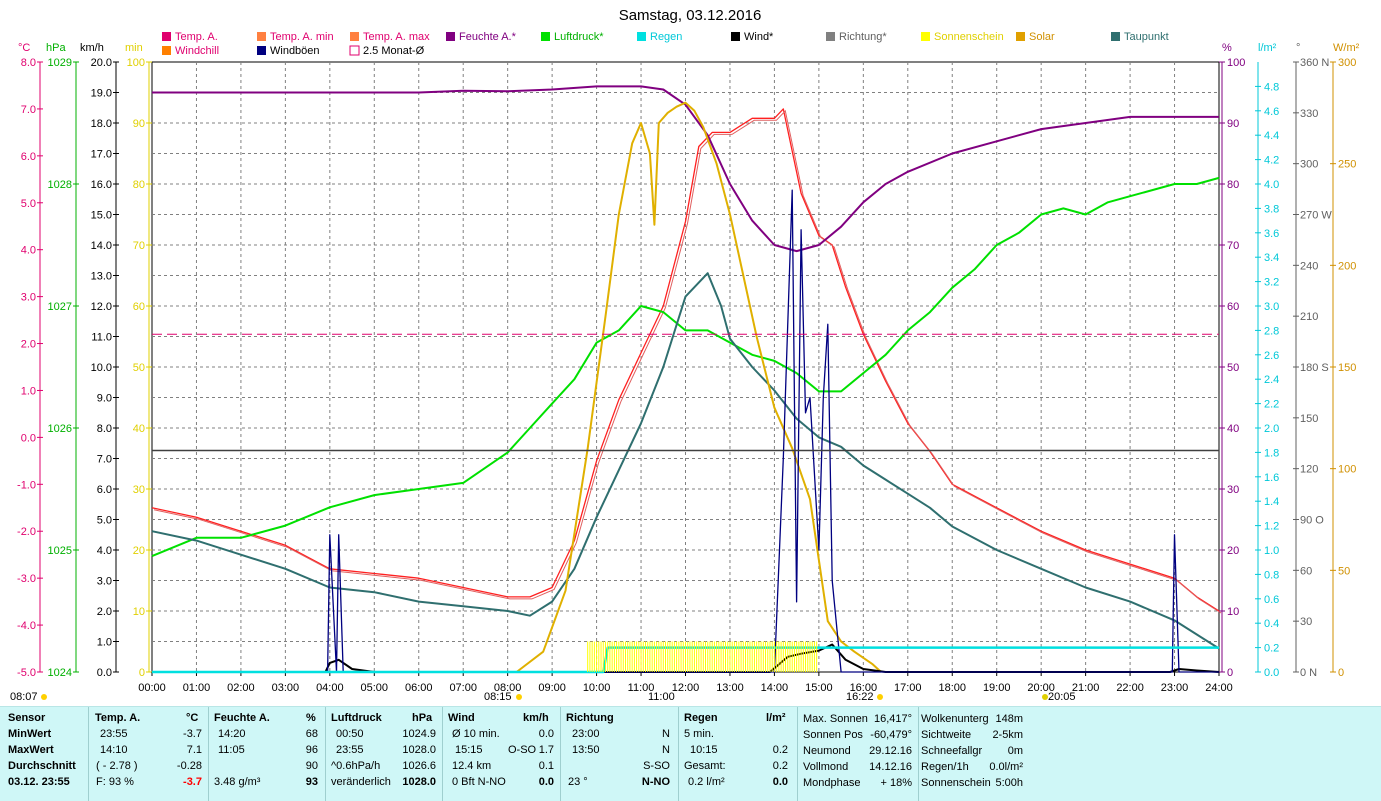 This screenshot has width=1381, height=801. I want to click on tick-label: 4.2, so click(1271, 161).